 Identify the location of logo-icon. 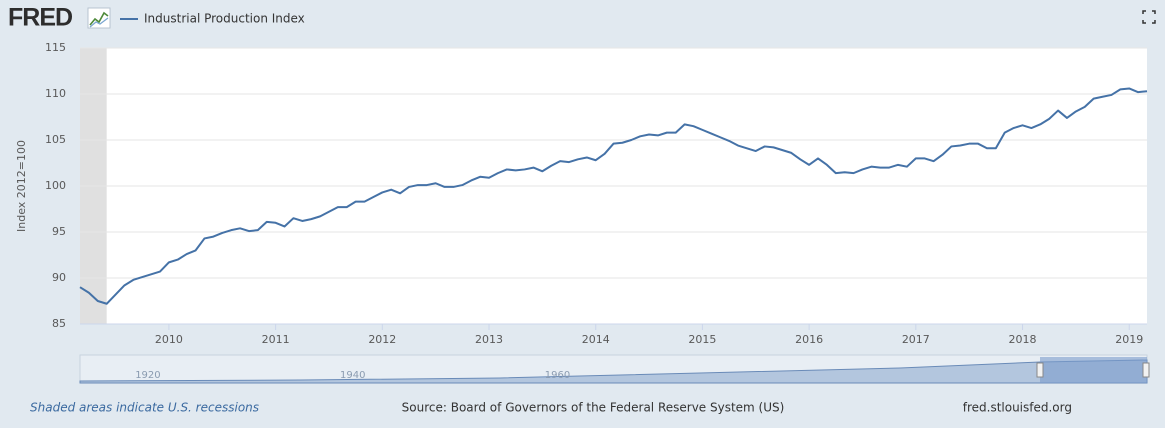
(99, 18).